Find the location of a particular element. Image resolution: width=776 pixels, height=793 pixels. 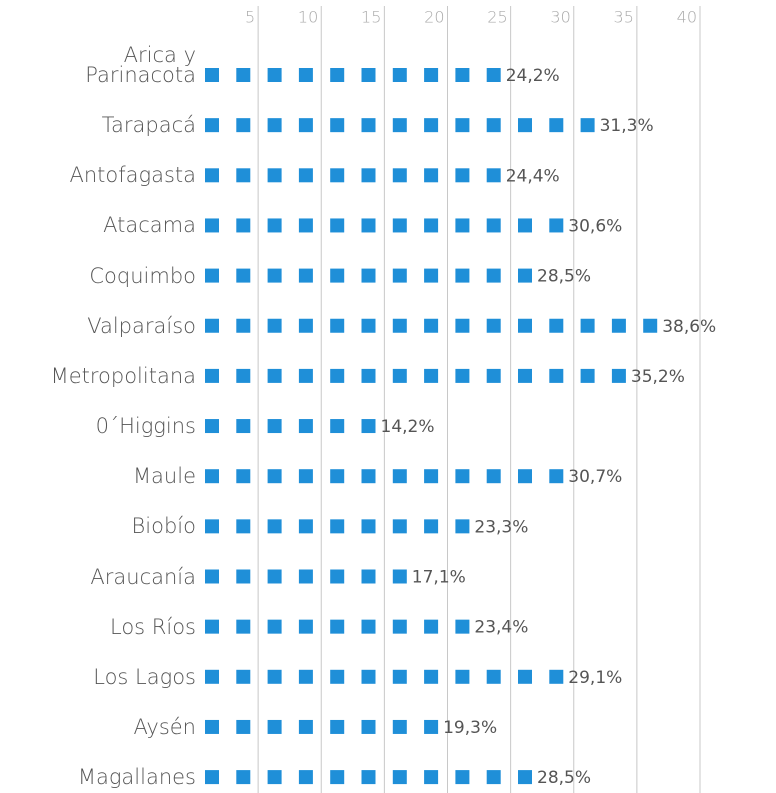

value-label: 30,6% is located at coordinates (595, 226).